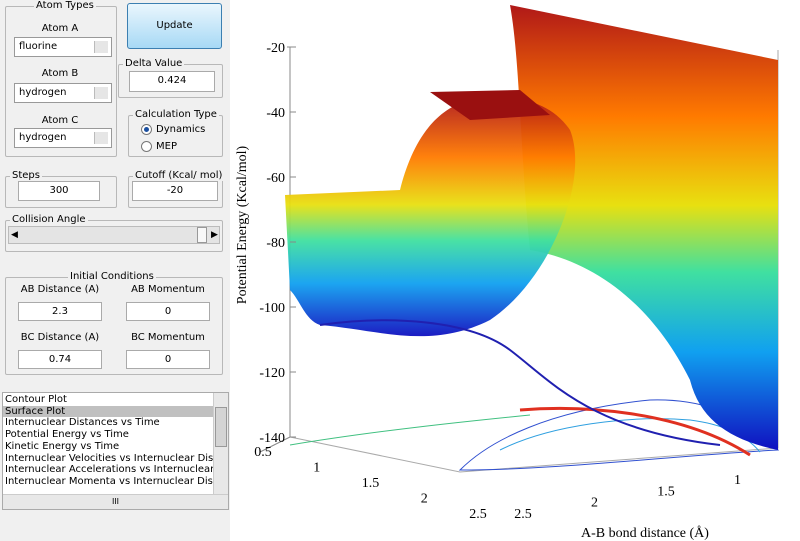  I want to click on angle-panel: Collision Angle, so click(114, 233).